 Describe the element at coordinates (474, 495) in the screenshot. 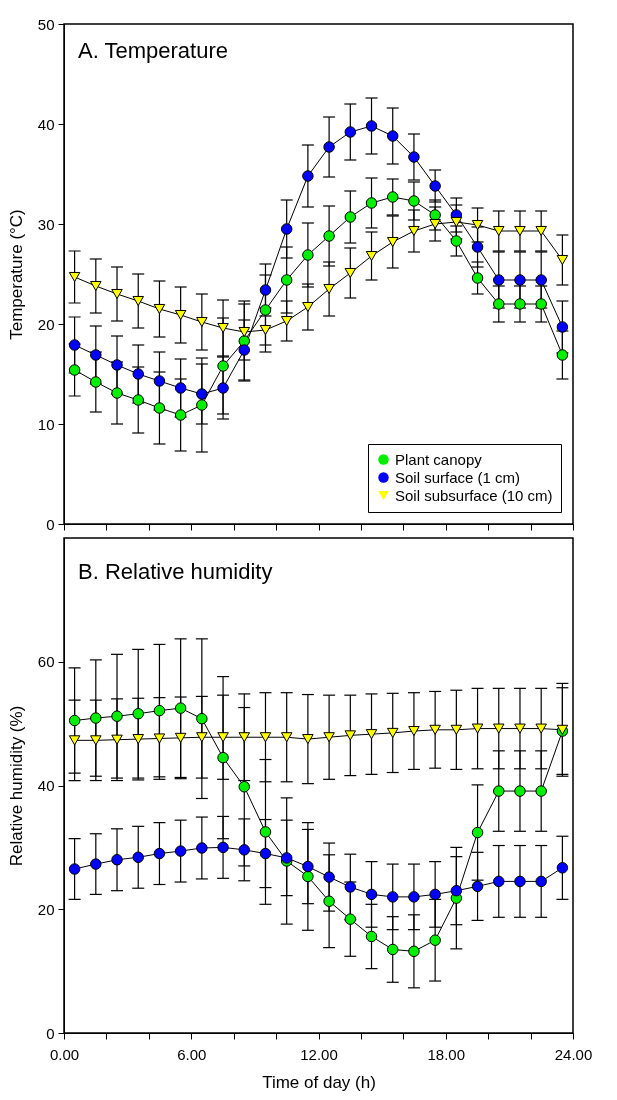

I see `legend-label: Soil subsurface (10 cm)` at that location.